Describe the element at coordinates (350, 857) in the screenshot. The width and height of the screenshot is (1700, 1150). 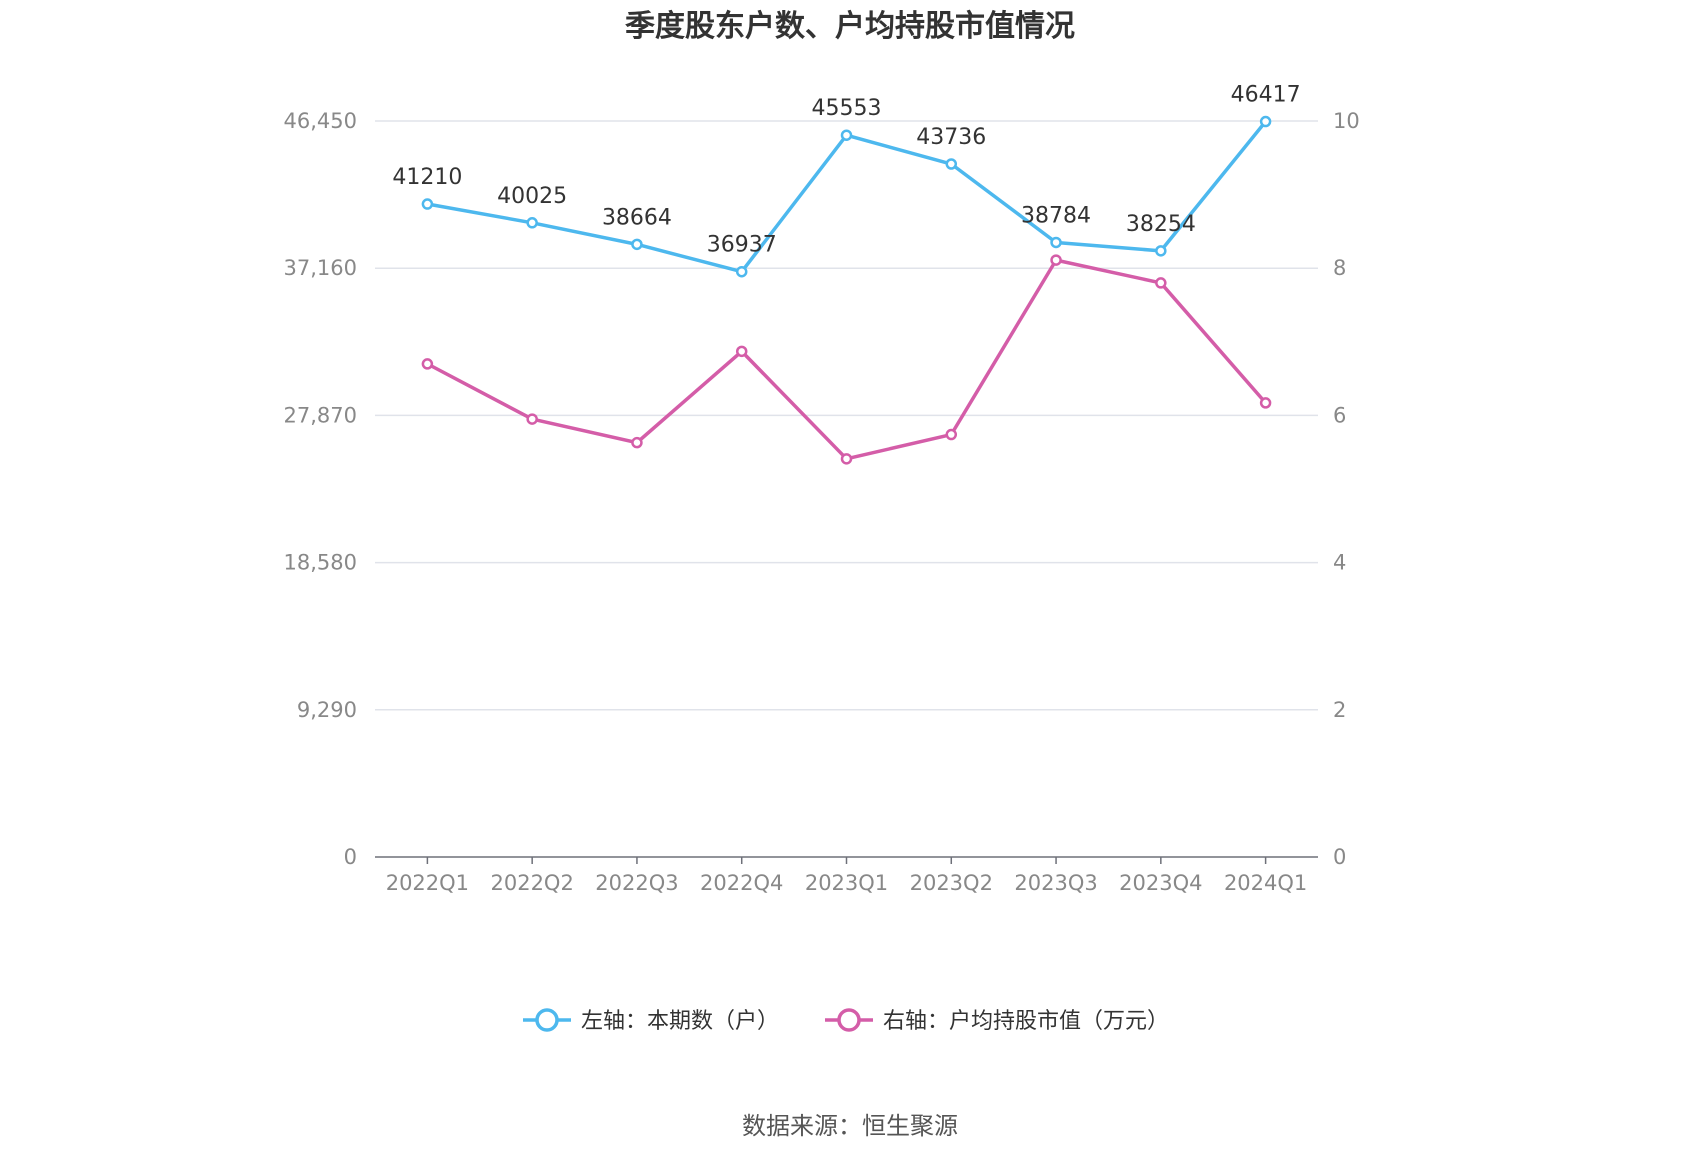
I see `left-tick-label: 0` at that location.